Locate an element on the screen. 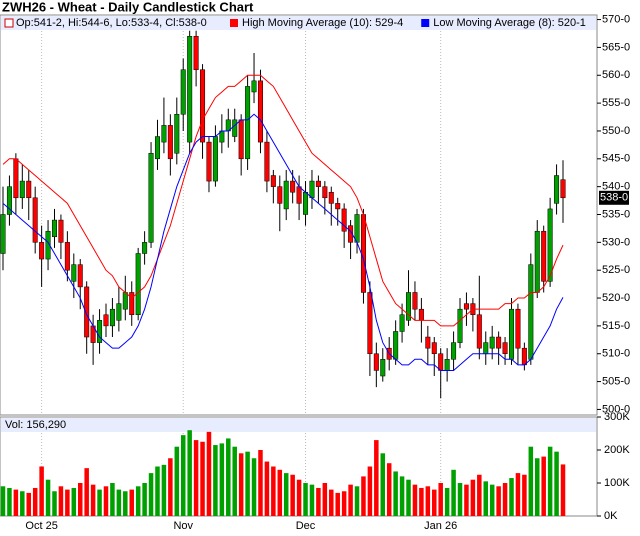 This screenshot has width=640, height=536. y-tick-label: 555-0 is located at coordinates (616, 103).